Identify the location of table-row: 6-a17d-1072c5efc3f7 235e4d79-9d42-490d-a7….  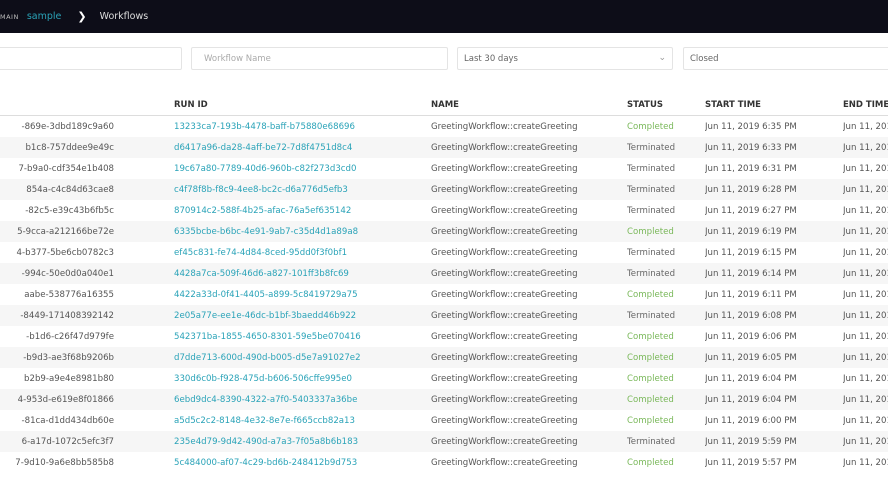
(444, 441).